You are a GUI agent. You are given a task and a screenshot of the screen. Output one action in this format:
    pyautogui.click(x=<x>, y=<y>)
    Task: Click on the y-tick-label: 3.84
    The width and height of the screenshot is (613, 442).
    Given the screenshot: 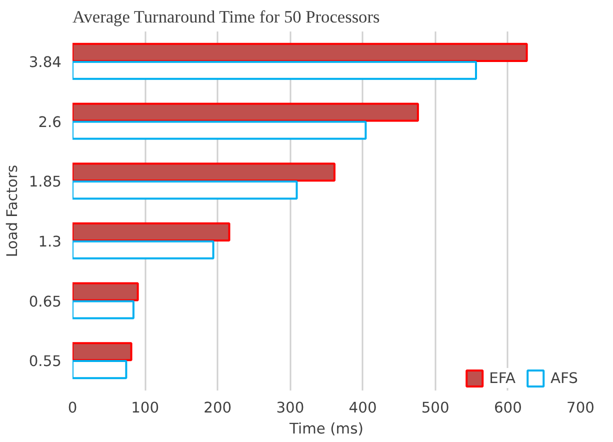 What is the action you would take?
    pyautogui.click(x=45, y=62)
    